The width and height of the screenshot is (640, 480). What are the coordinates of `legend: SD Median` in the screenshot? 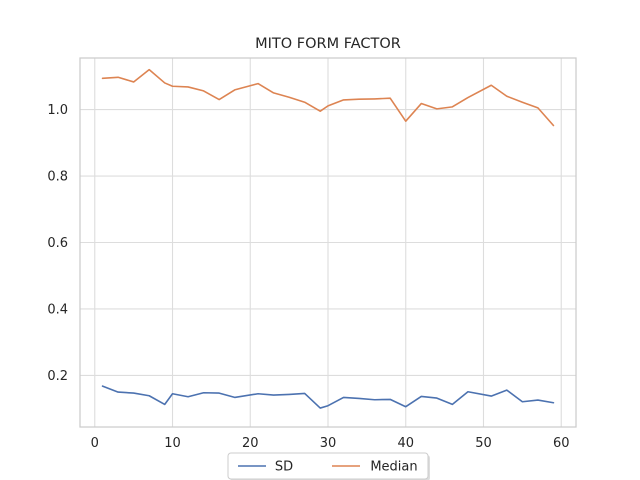 It's located at (328, 466).